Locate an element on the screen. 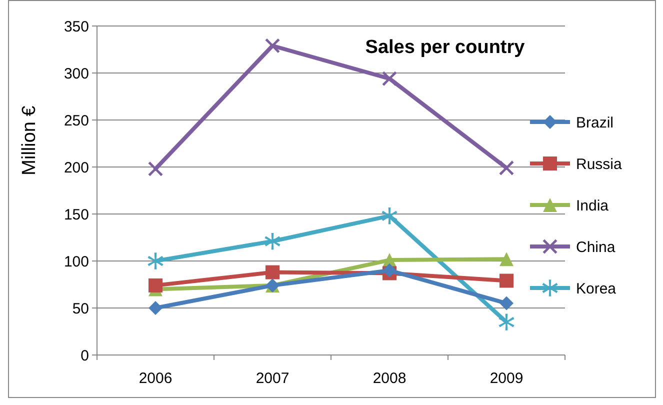  legend-label: Korea is located at coordinates (596, 289).